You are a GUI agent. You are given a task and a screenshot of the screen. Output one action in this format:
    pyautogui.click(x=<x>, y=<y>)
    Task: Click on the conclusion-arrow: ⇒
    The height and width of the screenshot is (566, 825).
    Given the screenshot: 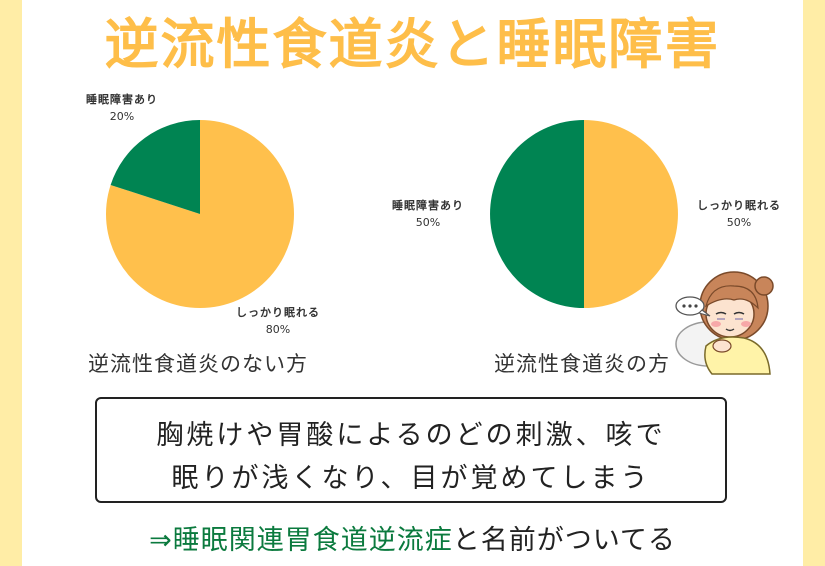 What is the action you would take?
    pyautogui.click(x=161, y=540)
    